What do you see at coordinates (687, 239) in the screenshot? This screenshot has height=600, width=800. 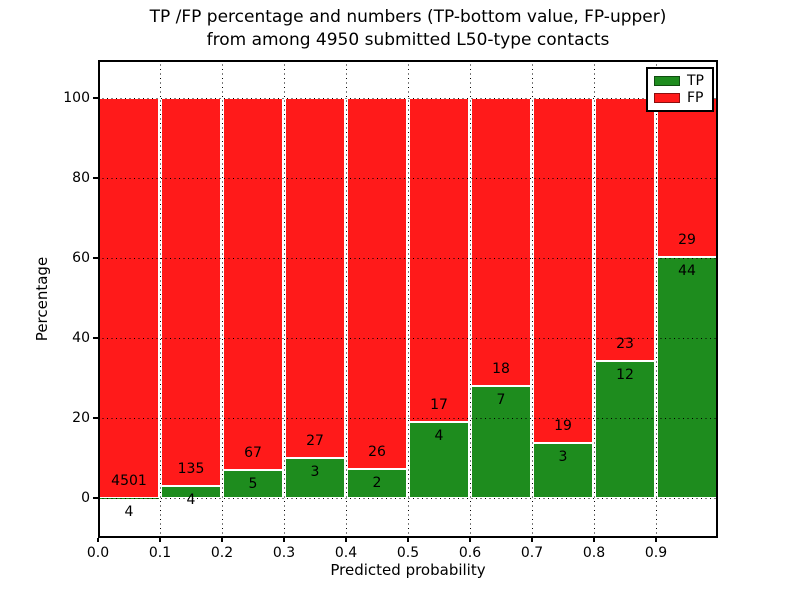 I see `fp-count-label: 29` at bounding box center [687, 239].